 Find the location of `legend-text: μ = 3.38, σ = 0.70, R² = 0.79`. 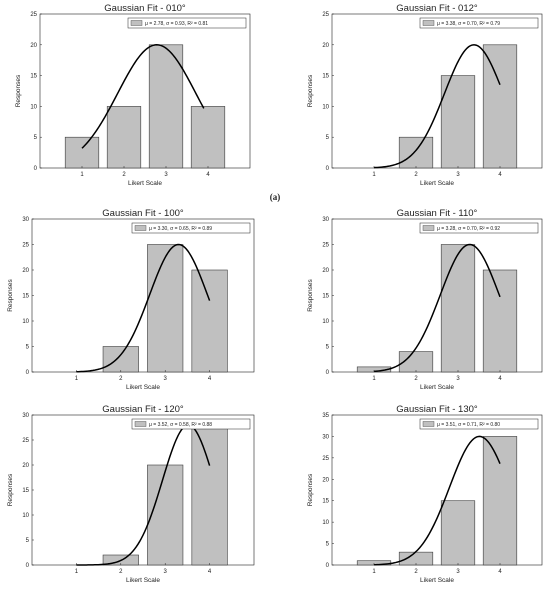

legend-text: μ = 3.38, σ = 0.70, R² = 0.79 is located at coordinates (468, 24).